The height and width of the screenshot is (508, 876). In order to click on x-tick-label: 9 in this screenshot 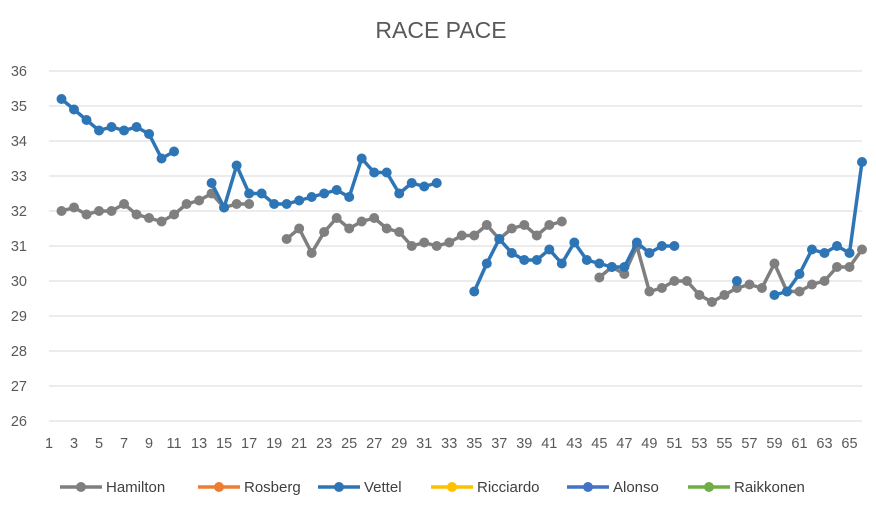, I will do `click(149, 444)`.